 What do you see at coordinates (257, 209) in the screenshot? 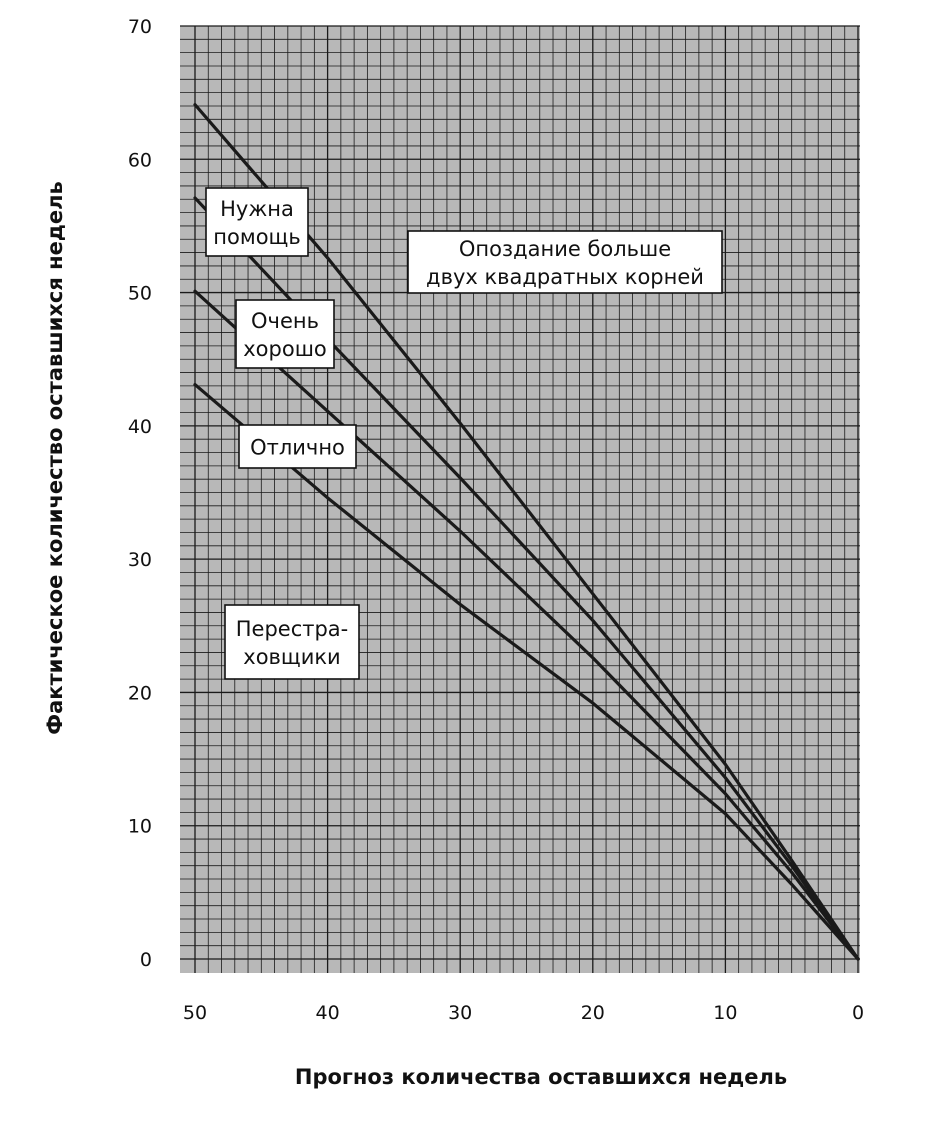
I see `annotation-text: Нужна` at bounding box center [257, 209].